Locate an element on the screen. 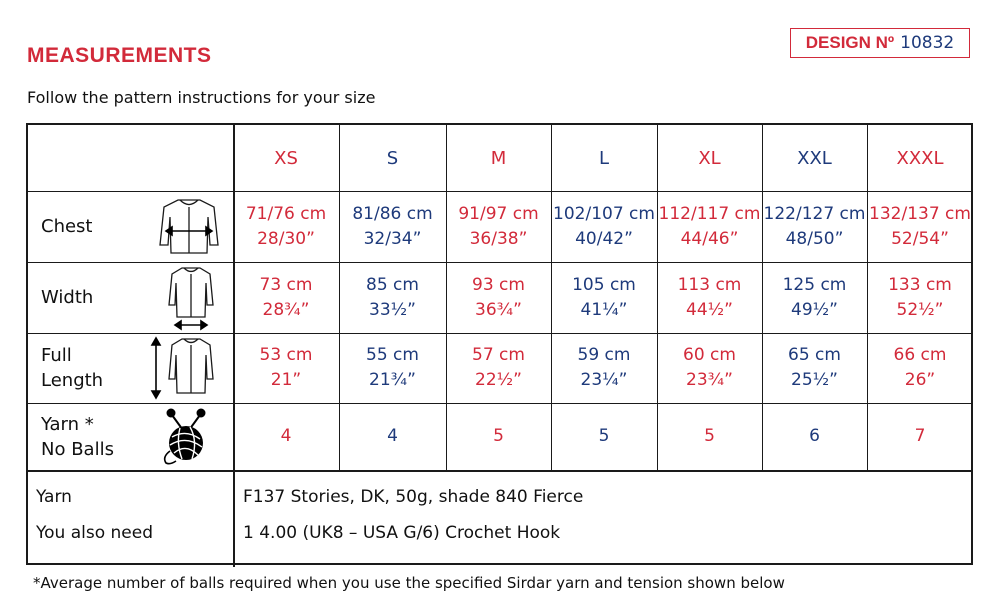 This screenshot has height=615, width=1000. row-label-line: Yarn * is located at coordinates (67, 424).